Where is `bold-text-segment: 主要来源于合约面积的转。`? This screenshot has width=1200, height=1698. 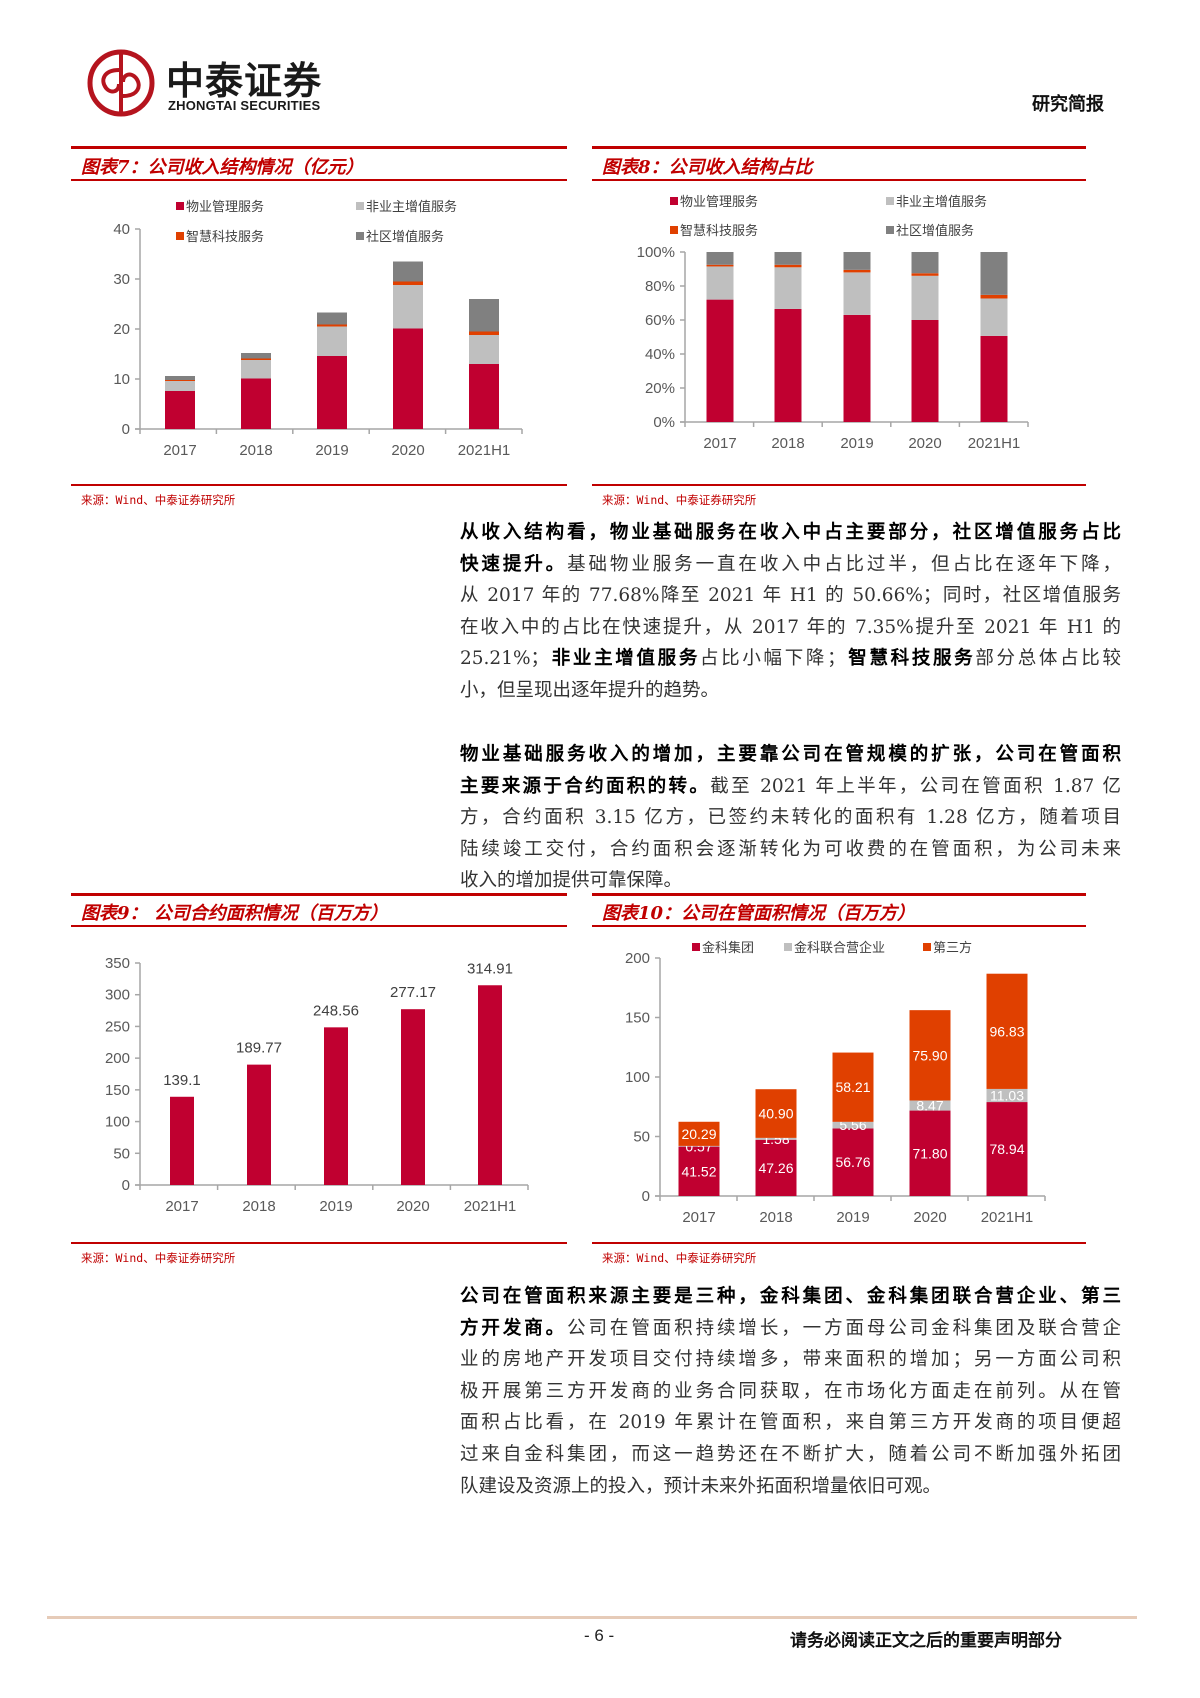 bold-text-segment: 主要来源于合约面积的转。 is located at coordinates (585, 786).